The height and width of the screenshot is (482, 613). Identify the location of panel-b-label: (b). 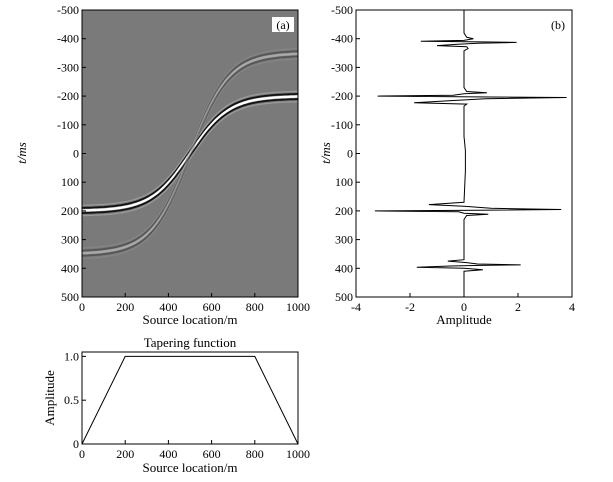
(558, 25).